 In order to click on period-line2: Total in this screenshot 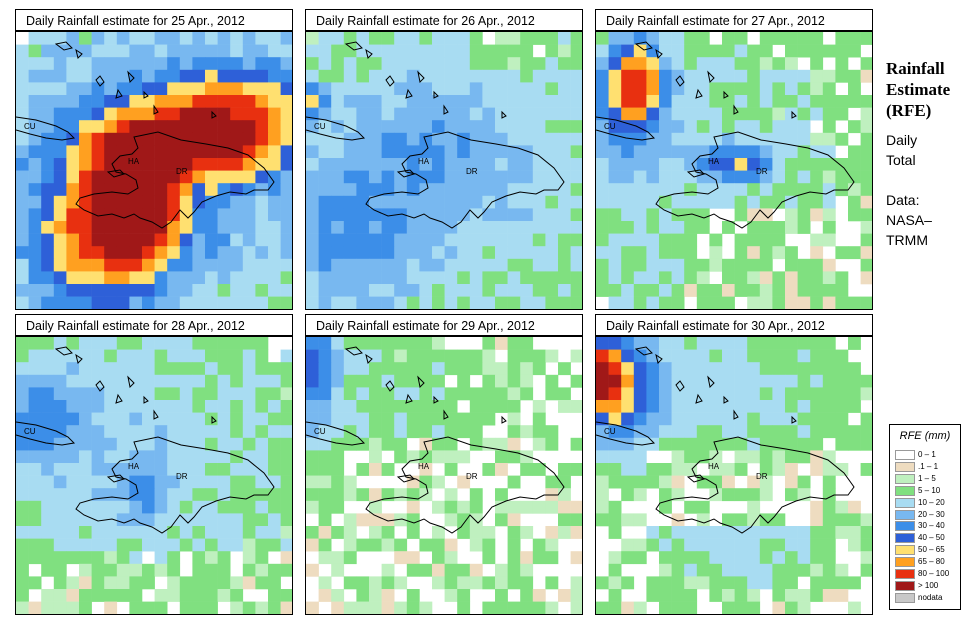, I will do `click(901, 160)`.